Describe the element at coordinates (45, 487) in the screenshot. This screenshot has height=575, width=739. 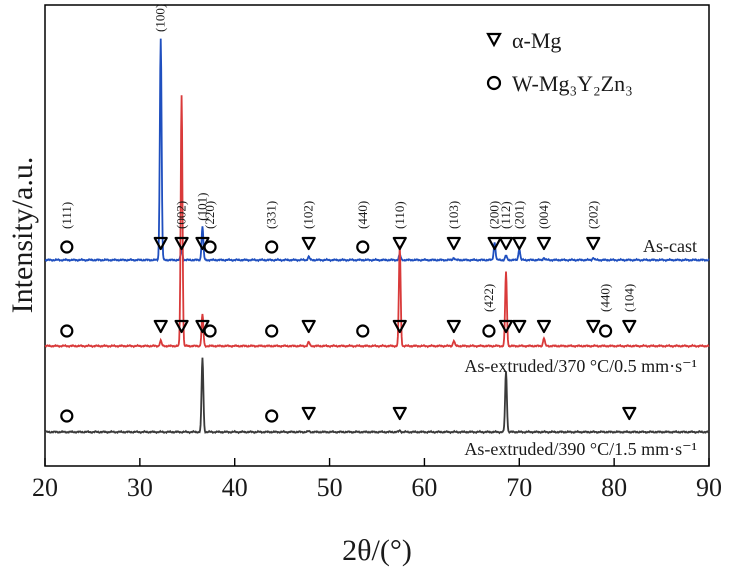
I see `x-tick-label: 20` at that location.